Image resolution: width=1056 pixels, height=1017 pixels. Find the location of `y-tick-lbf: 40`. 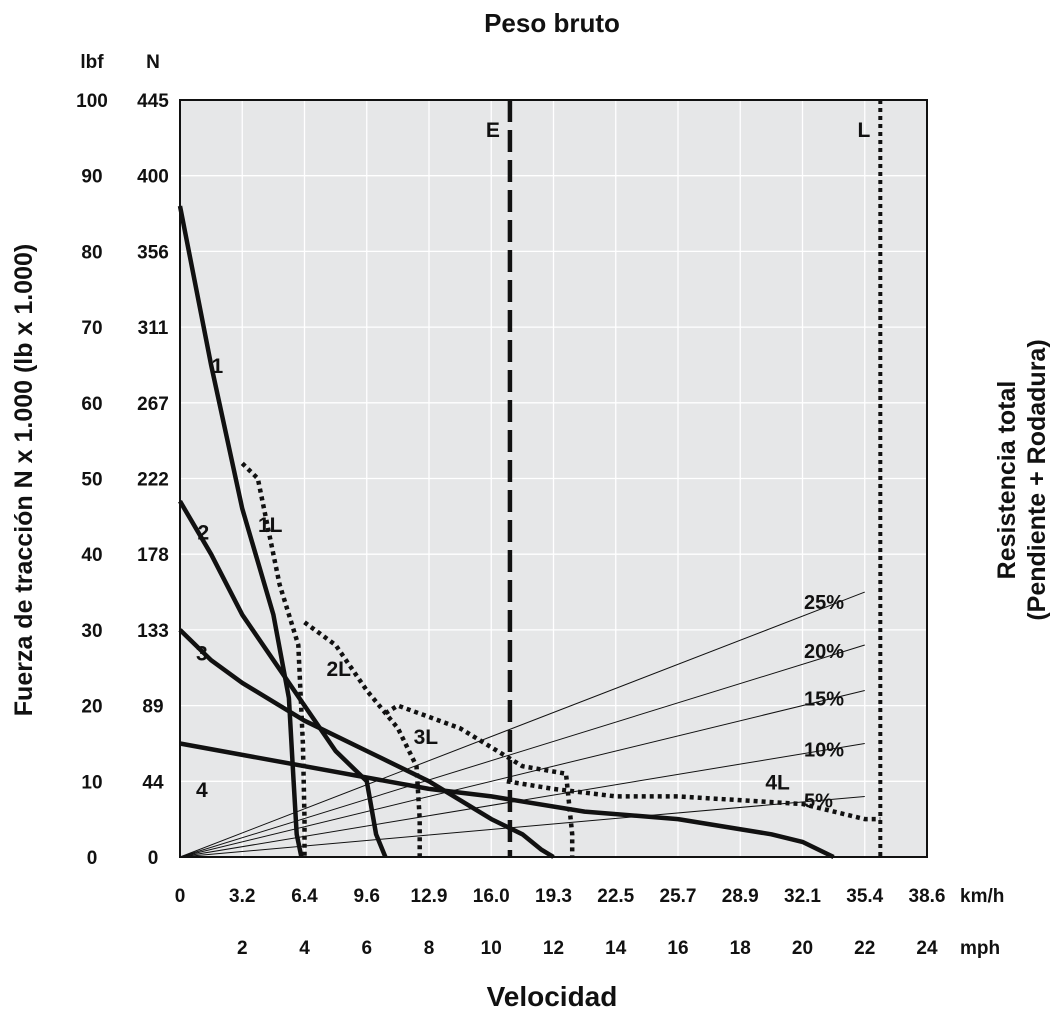

y-tick-lbf: 40 is located at coordinates (91, 555).